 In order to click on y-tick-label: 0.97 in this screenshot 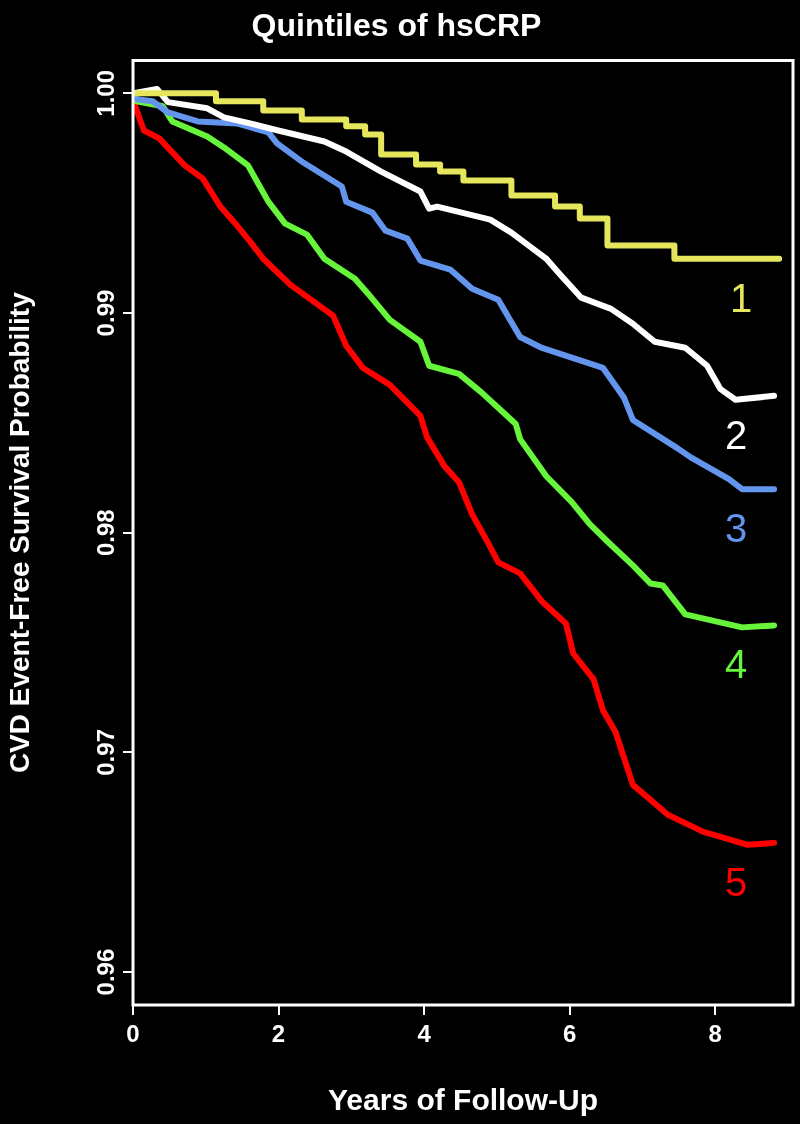, I will do `click(105, 752)`.